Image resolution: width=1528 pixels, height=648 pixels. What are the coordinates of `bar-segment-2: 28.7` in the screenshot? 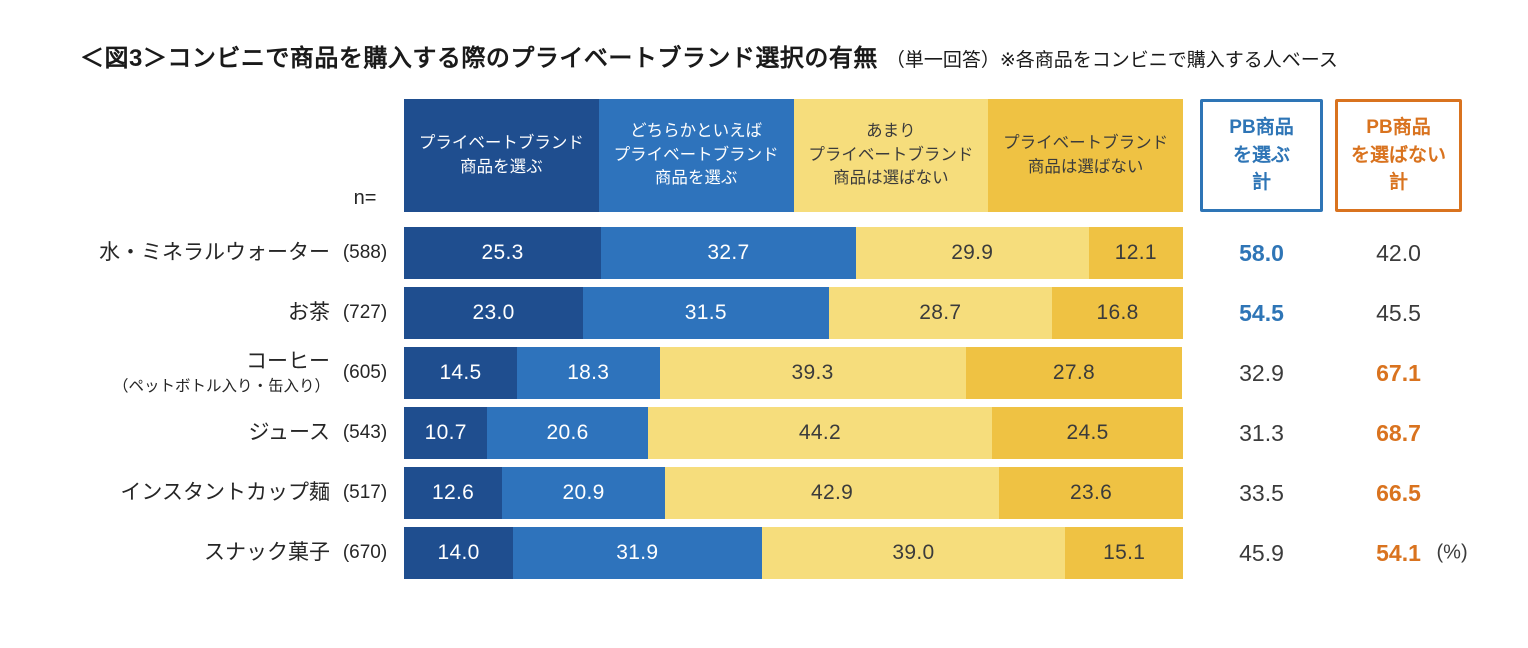 It's located at (940, 313).